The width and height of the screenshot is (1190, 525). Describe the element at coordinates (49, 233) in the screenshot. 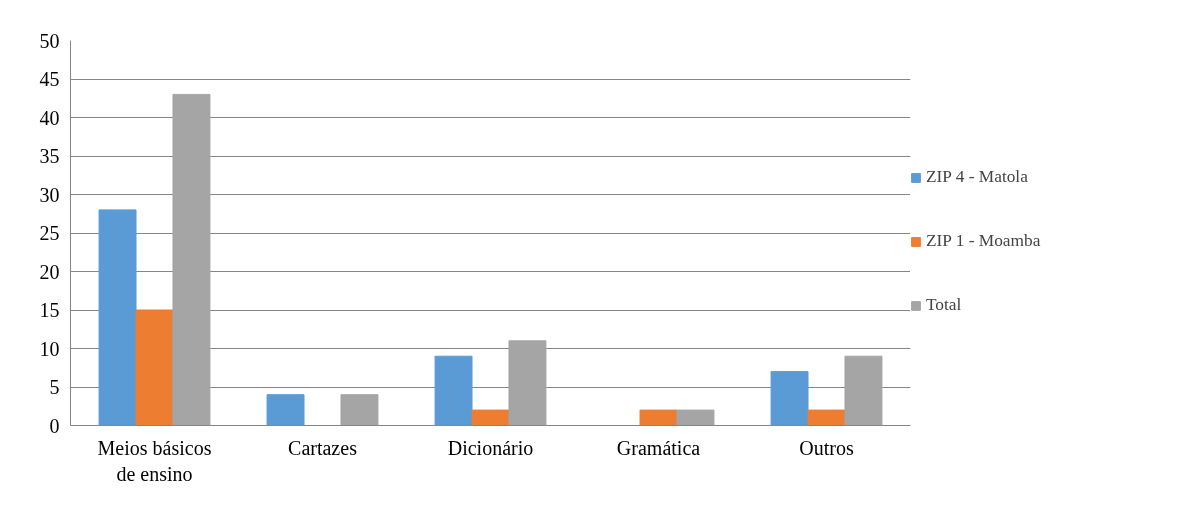

I see `y-tick-label: 25` at that location.